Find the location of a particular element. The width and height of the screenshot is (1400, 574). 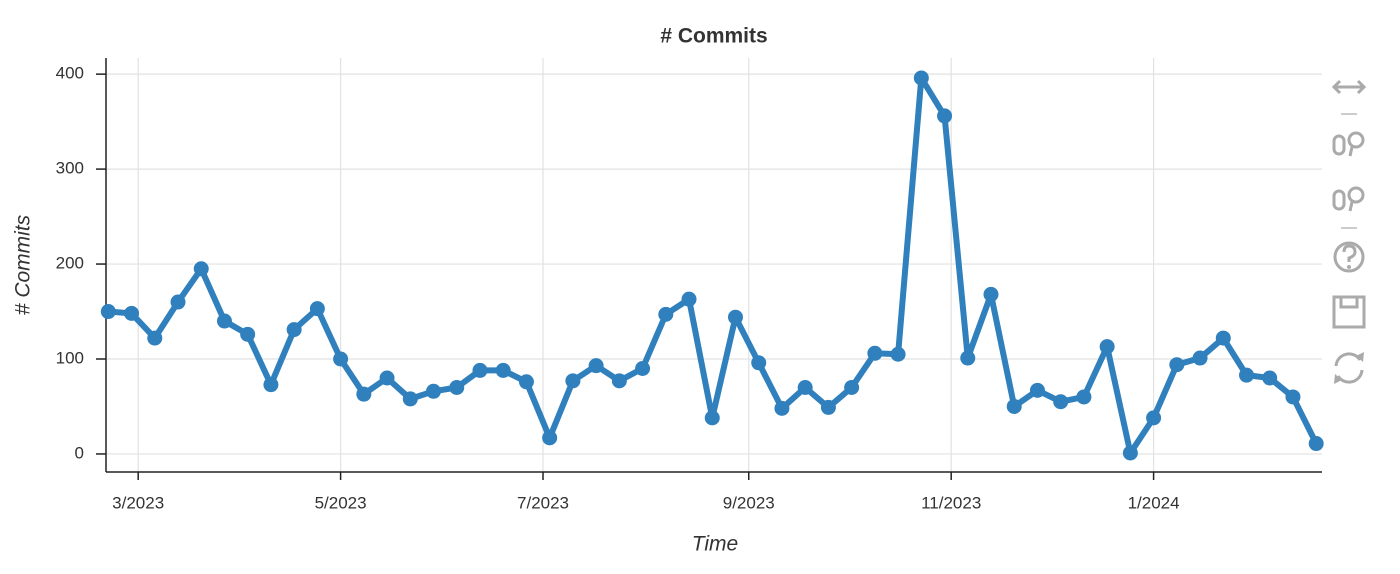

y-tick-label: 0 is located at coordinates (79, 452).